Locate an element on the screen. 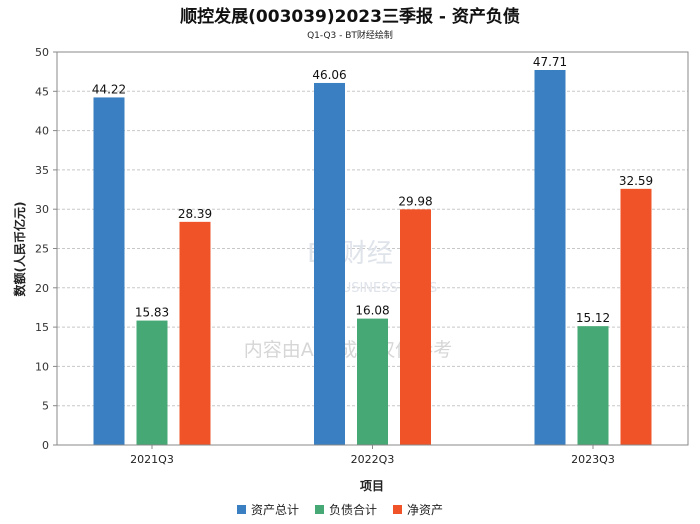 The image size is (700, 524). legend-label: 资产总计 is located at coordinates (275, 510).